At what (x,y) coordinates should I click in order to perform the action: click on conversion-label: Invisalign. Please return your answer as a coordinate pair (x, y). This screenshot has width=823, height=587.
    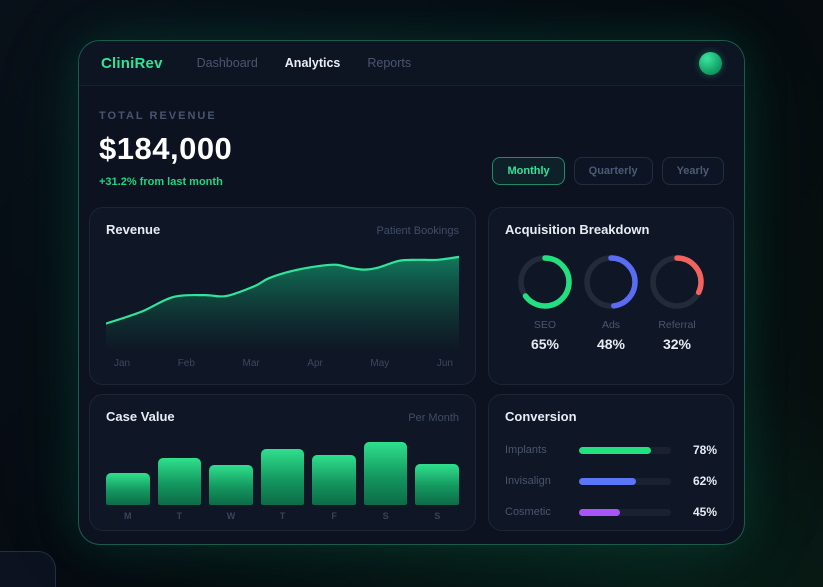
    Looking at the image, I should click on (528, 481).